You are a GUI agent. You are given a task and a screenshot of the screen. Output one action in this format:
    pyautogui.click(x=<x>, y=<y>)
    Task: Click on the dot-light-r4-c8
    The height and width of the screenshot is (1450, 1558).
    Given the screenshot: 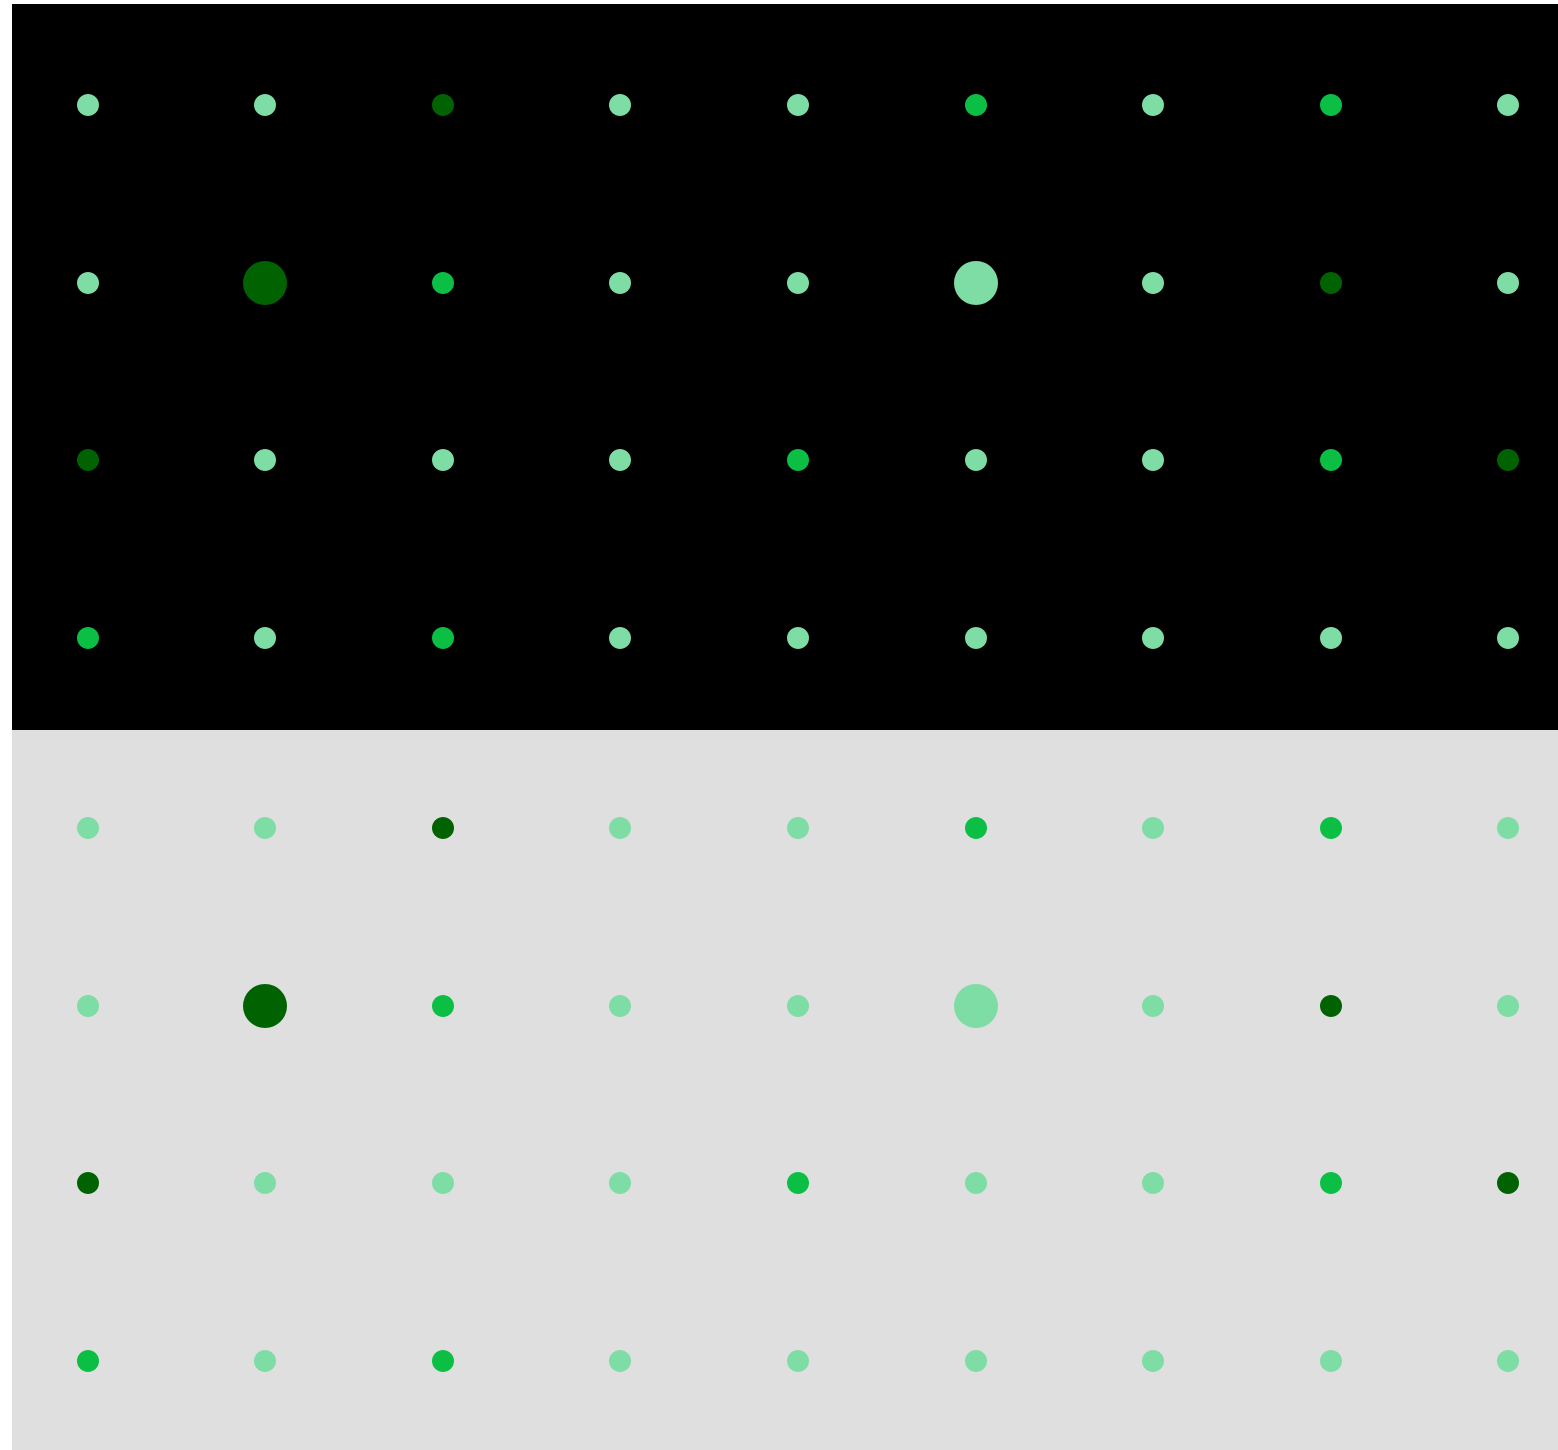 What is the action you would take?
    pyautogui.click(x=1331, y=1361)
    